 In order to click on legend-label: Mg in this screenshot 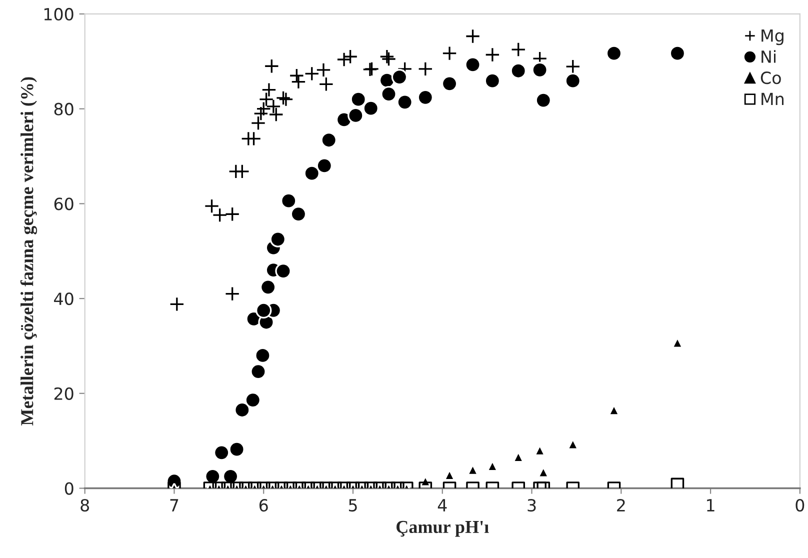, I will do `click(773, 37)`.